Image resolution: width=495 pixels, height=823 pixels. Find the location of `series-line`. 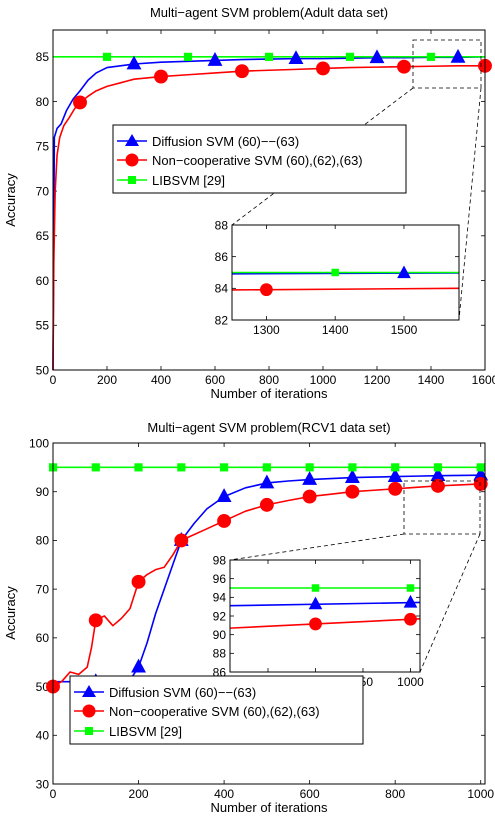

series-line is located at coordinates (325, 604).